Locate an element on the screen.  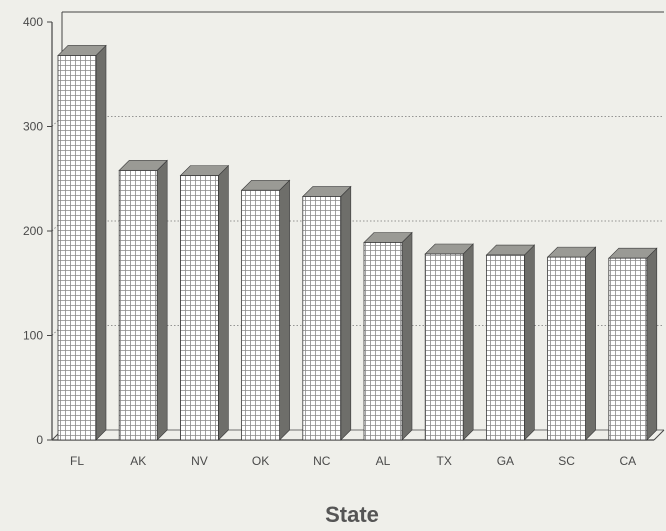
y-tick-label: 0 is located at coordinates (39, 440).